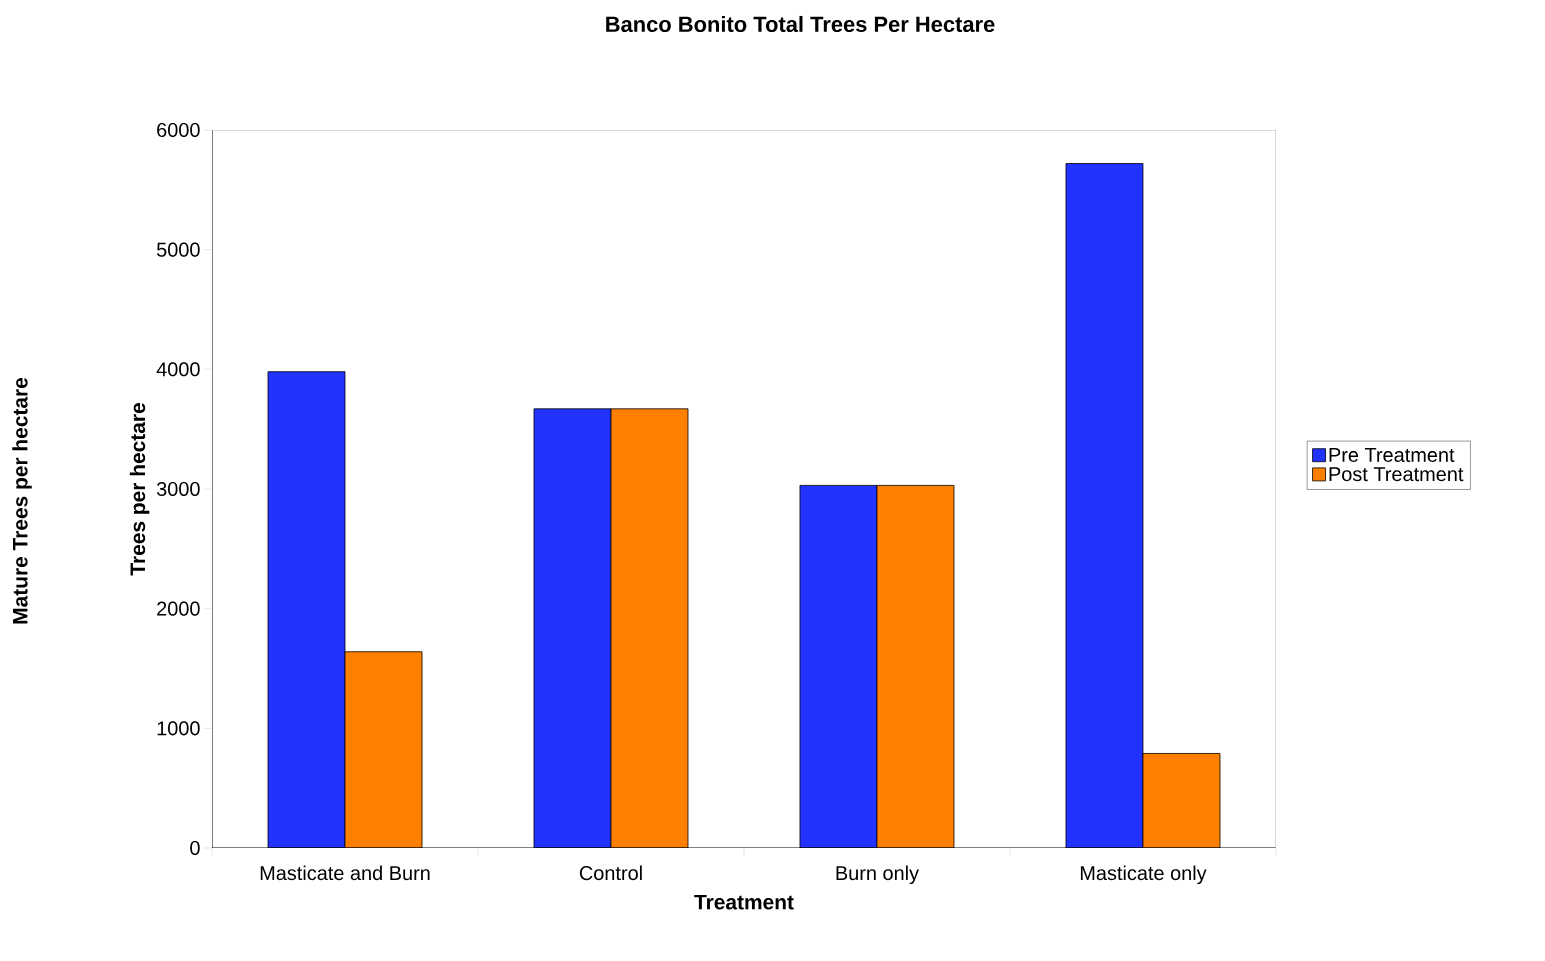 This screenshot has width=1545, height=961. Describe the element at coordinates (178, 608) in the screenshot. I see `y-tick-label: 2000` at that location.